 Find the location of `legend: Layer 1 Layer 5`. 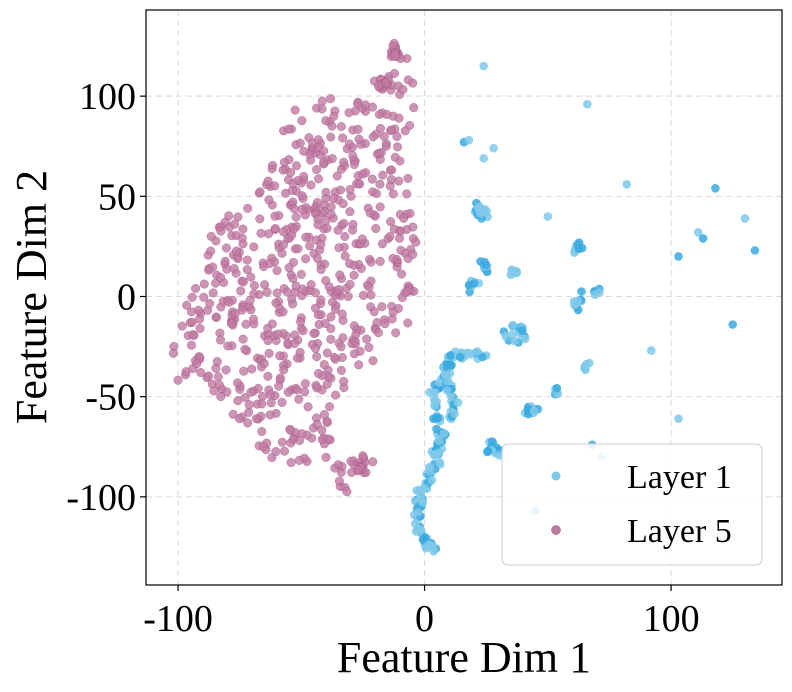

legend: Layer 1 Layer 5 is located at coordinates (632, 504).